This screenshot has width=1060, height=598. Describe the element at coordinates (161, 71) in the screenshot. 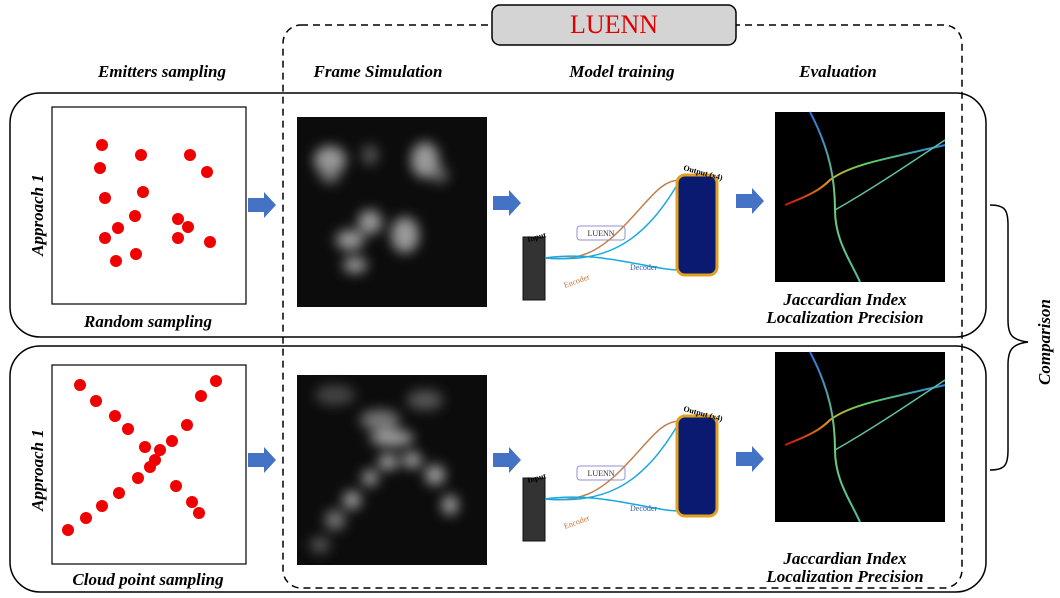

I see `column-header: Emitters sampling` at that location.